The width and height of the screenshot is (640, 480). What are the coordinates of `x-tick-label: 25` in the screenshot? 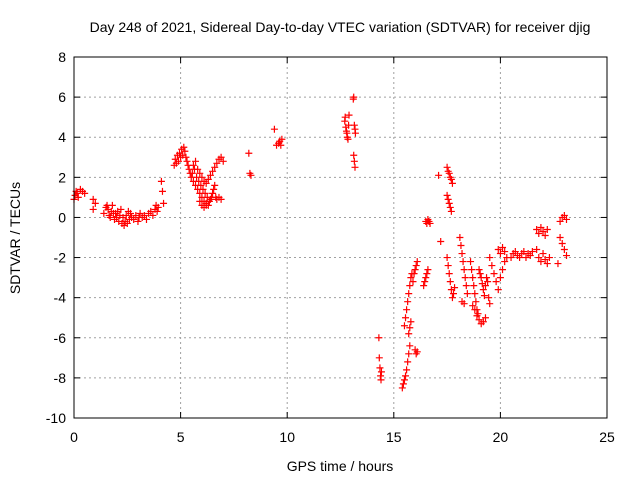 It's located at (607, 437).